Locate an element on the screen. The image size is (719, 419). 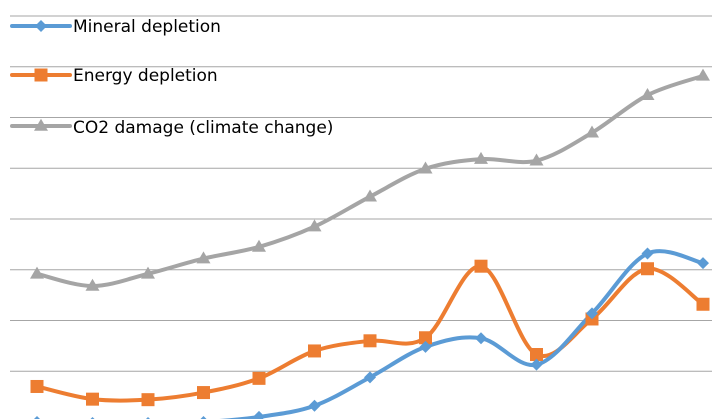
legend-marker-square is located at coordinates (41, 75).